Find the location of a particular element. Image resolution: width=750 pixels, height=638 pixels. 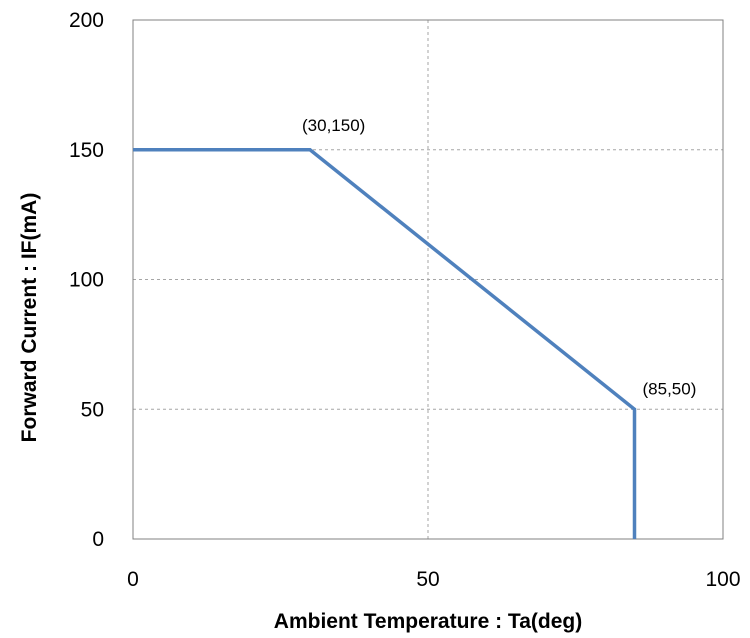

point-annotation: (30,150) is located at coordinates (333, 125).